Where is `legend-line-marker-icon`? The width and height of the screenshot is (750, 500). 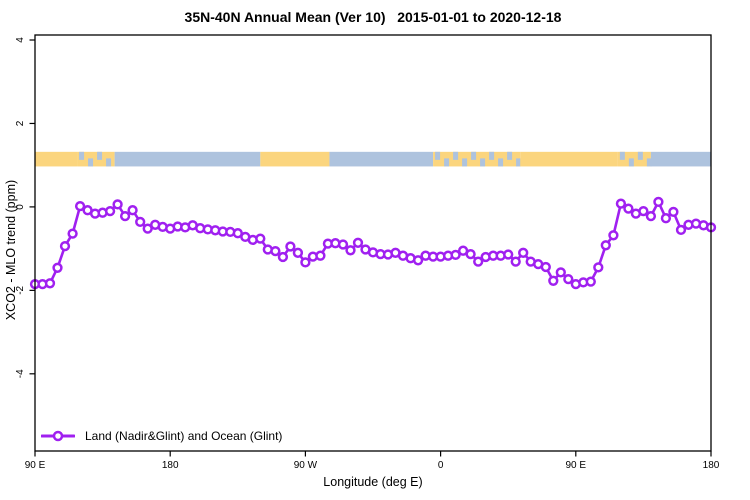
legend-line-marker-icon is located at coordinates (58, 436).